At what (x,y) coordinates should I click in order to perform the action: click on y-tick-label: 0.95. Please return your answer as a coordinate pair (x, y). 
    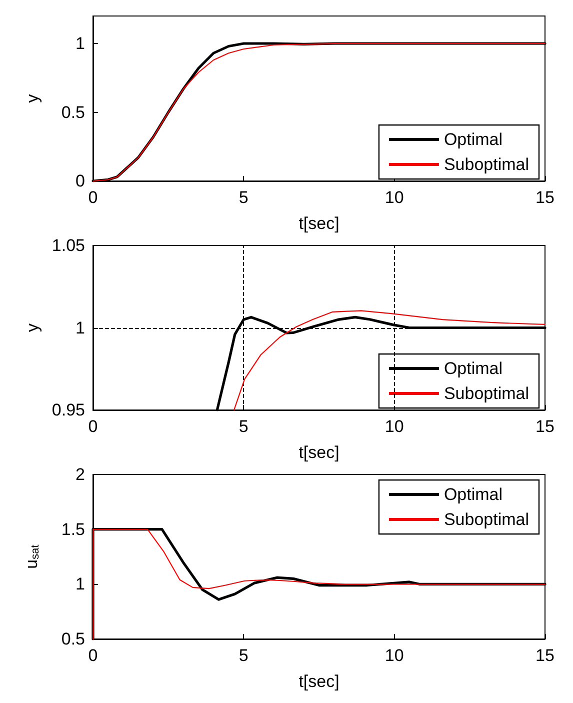
    Looking at the image, I should click on (68, 410).